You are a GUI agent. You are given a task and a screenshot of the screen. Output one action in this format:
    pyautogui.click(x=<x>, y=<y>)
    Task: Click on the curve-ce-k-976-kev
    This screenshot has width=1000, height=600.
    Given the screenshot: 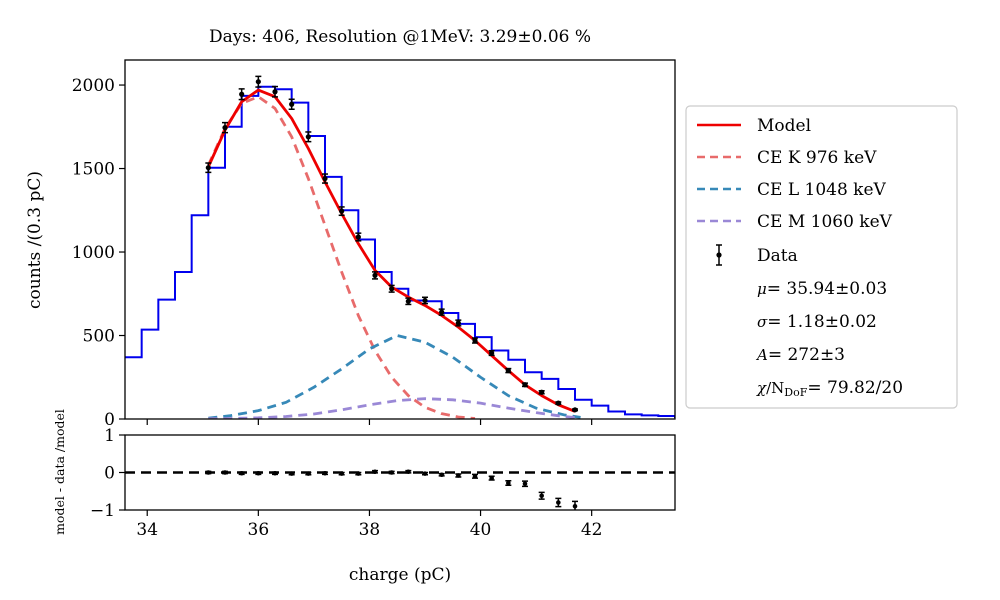 What is the action you would take?
    pyautogui.click(x=341, y=257)
    